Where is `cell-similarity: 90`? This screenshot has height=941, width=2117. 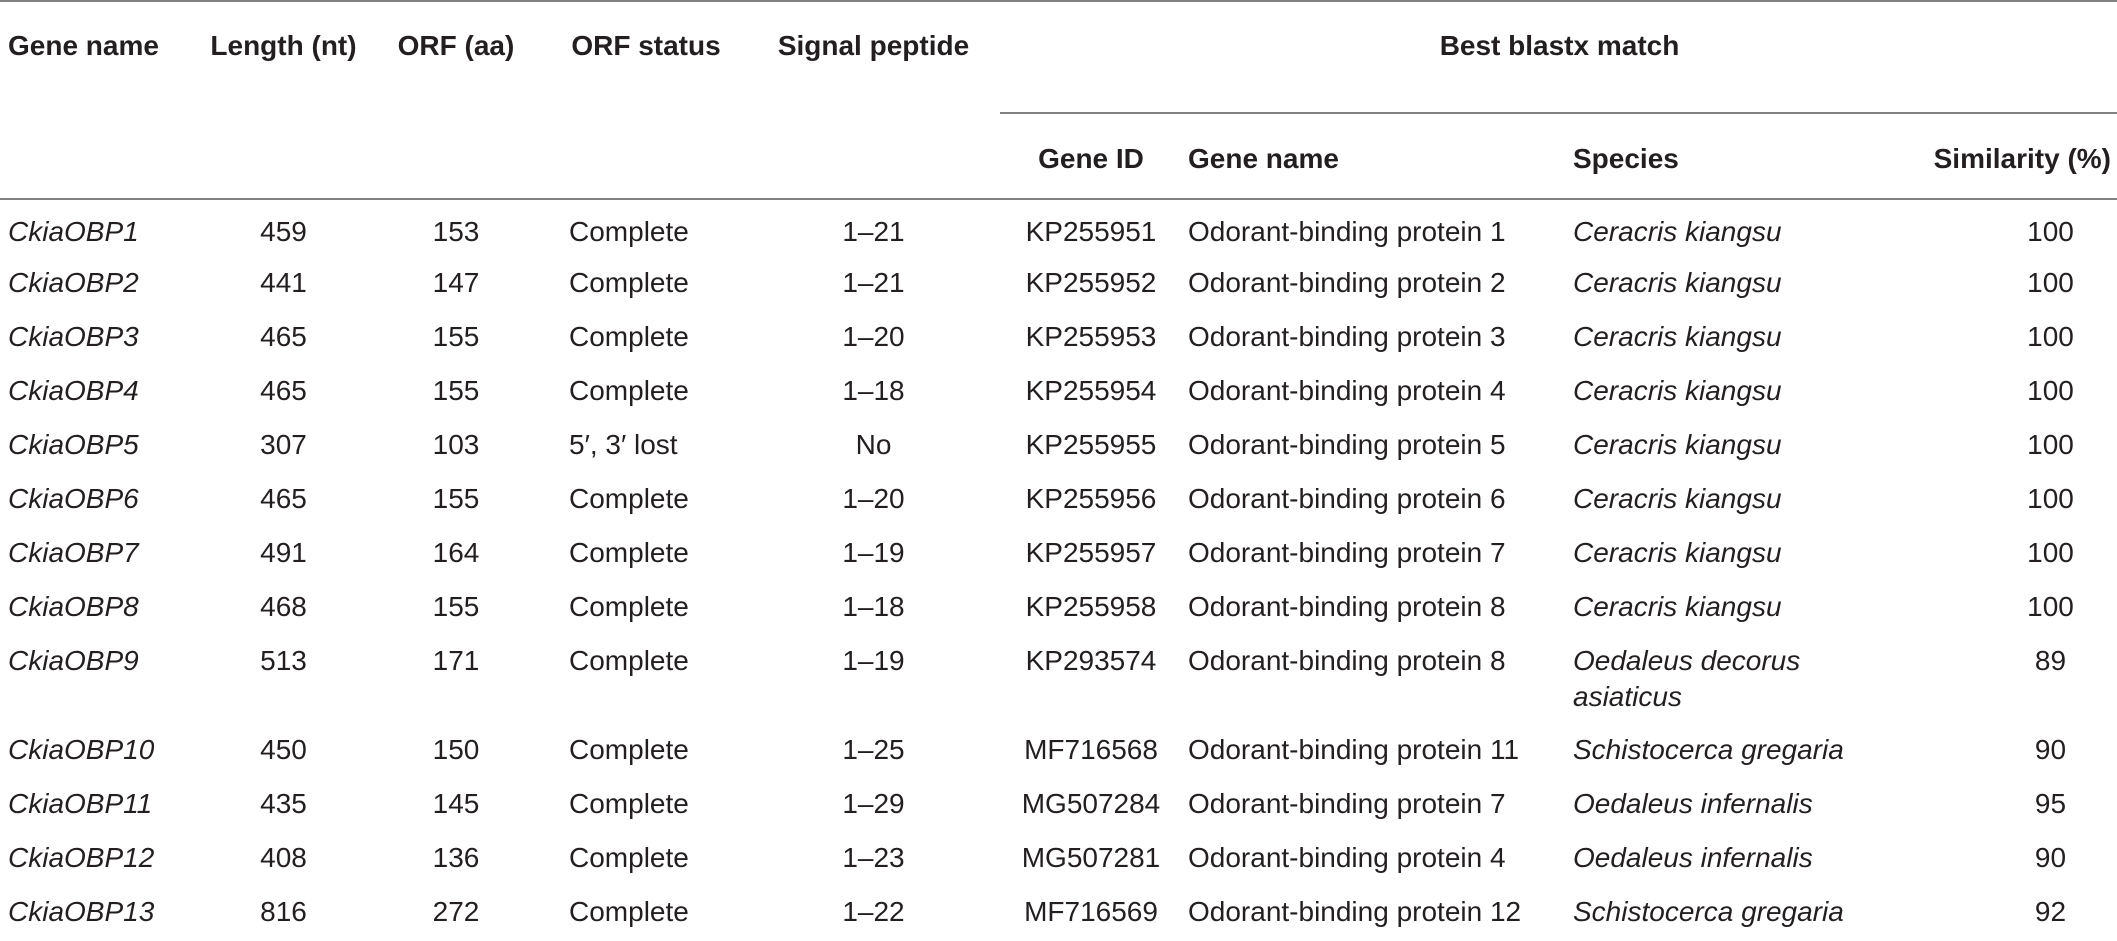
cell-similarity: 90 is located at coordinates (2050, 749).